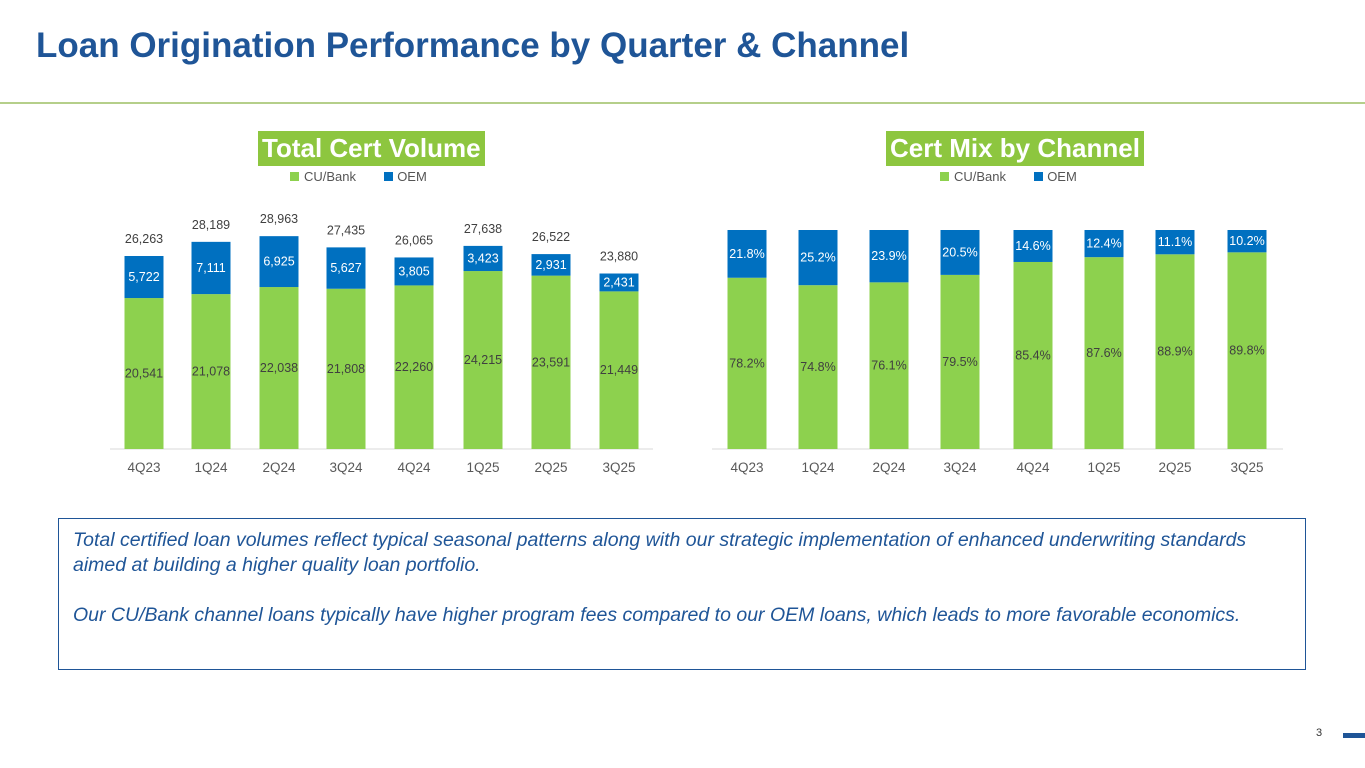  Describe the element at coordinates (144, 239) in the screenshot. I see `data-label-total-4Q23: 26,263` at that location.